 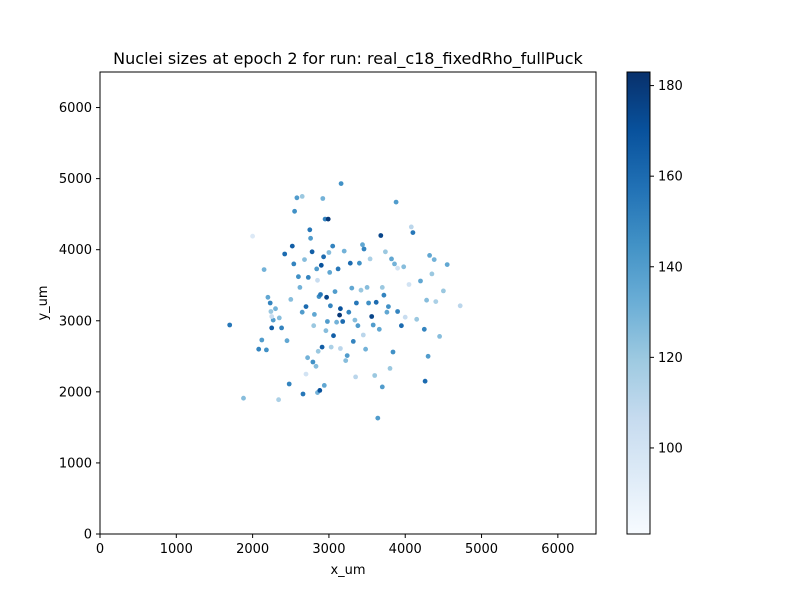 What do you see at coordinates (176, 549) in the screenshot?
I see `x-tick-label: 1000` at bounding box center [176, 549].